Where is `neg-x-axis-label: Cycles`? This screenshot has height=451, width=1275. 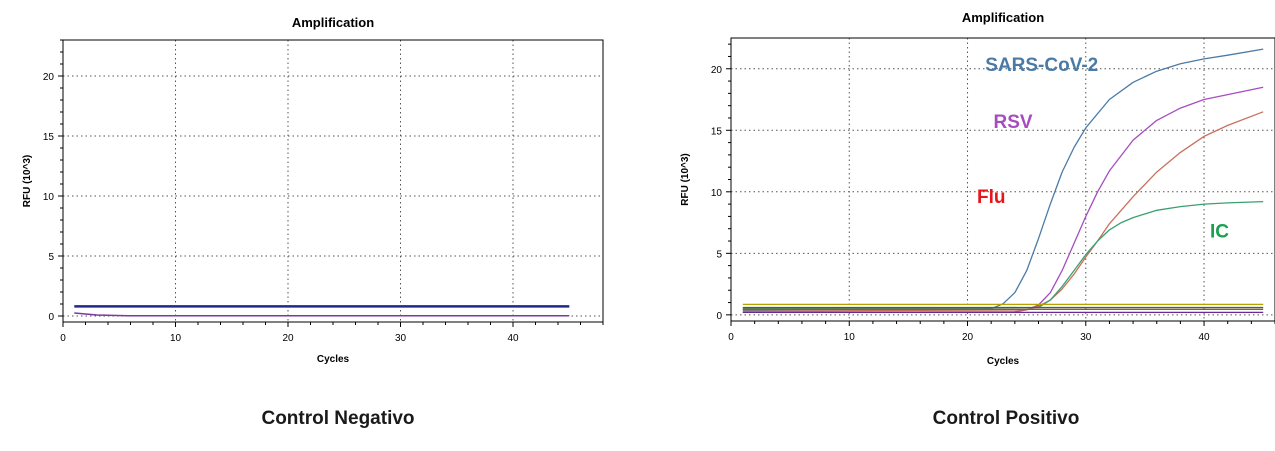
neg-x-axis-label: Cycles is located at coordinates (333, 359).